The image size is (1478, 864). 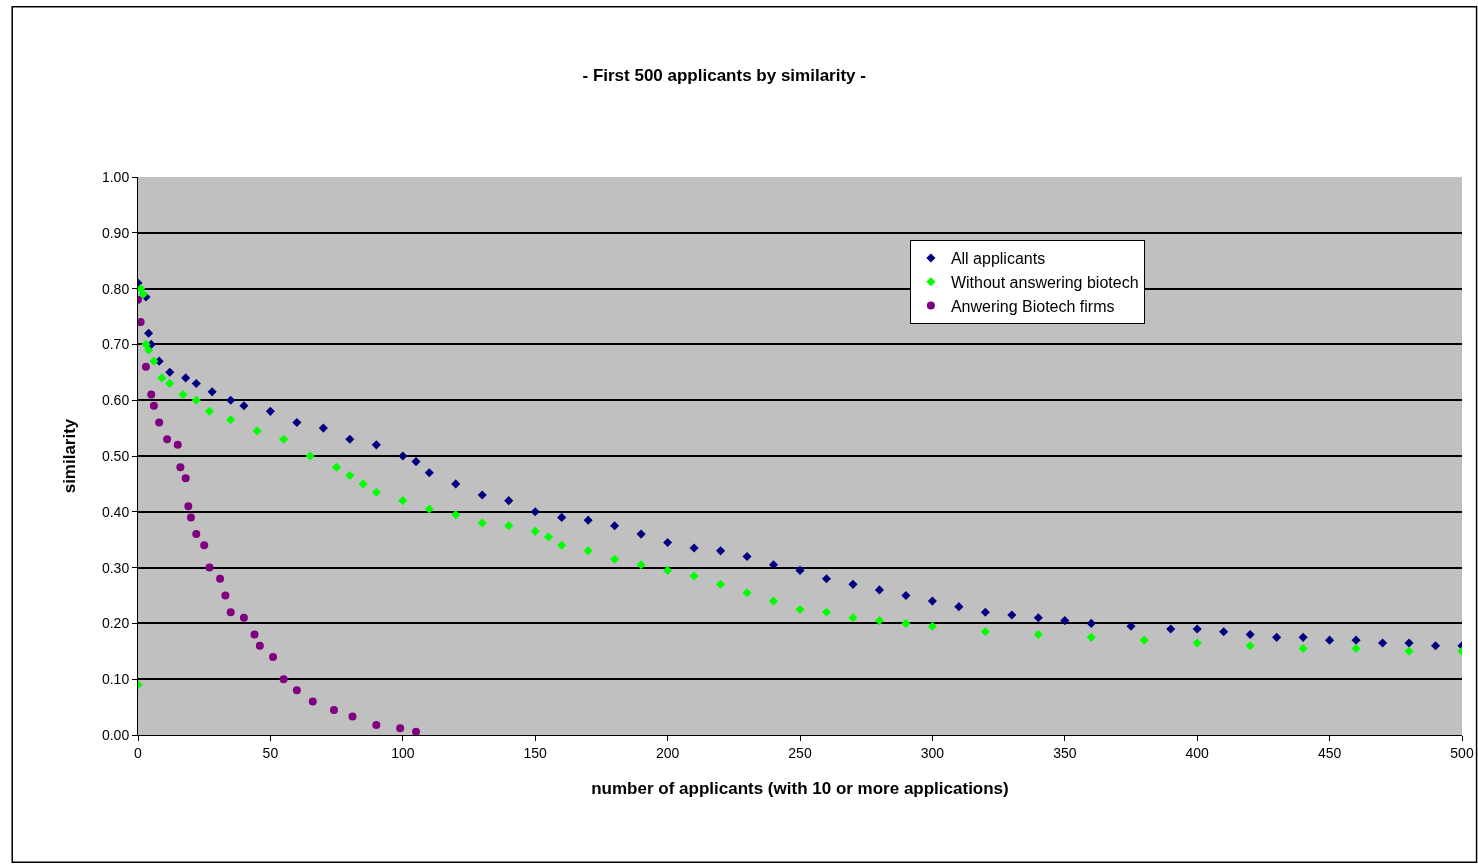 What do you see at coordinates (115, 232) in the screenshot?
I see `y-tick-label: 0.90` at bounding box center [115, 232].